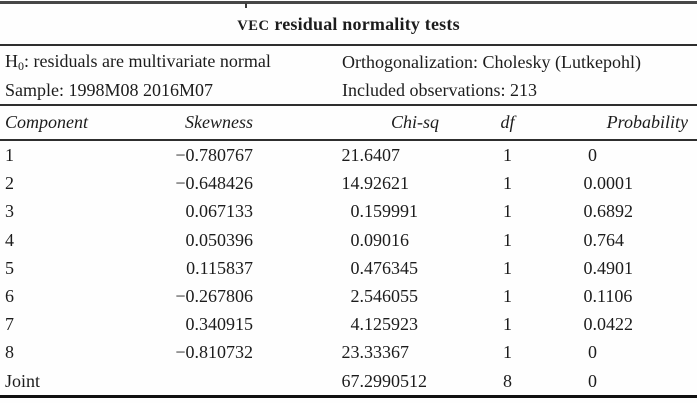  Describe the element at coordinates (491, 61) in the screenshot. I see `orthogonalization-note: Orthogonalization: Cholesky (Lutkepohl)` at that location.